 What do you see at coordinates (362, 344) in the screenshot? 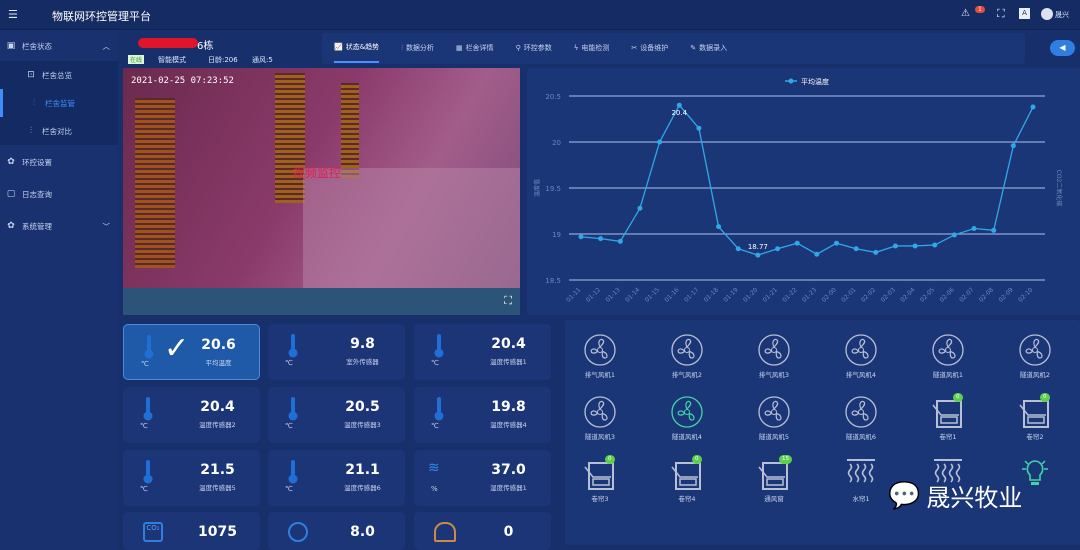
I see `sensor-value: 9.8` at bounding box center [362, 344].